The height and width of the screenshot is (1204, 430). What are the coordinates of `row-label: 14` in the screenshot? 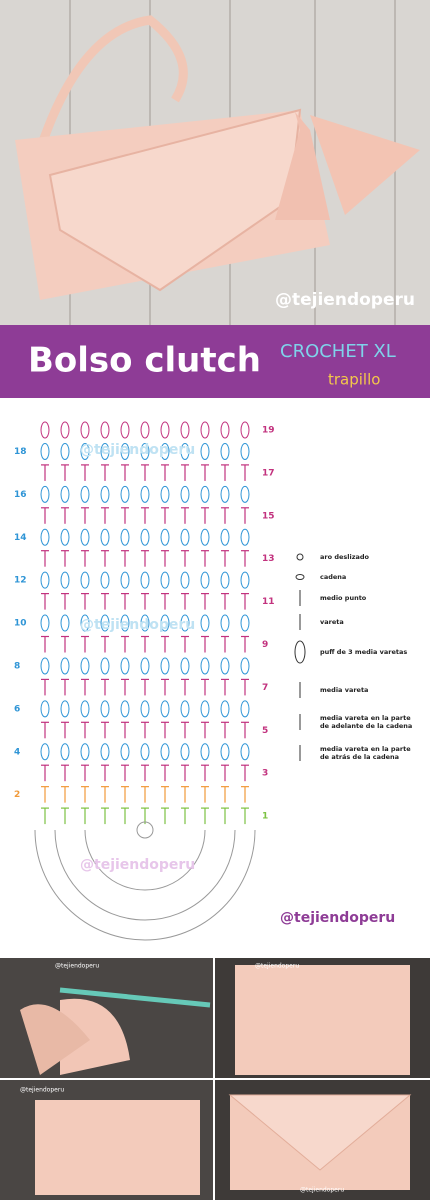 It's located at (20, 538).